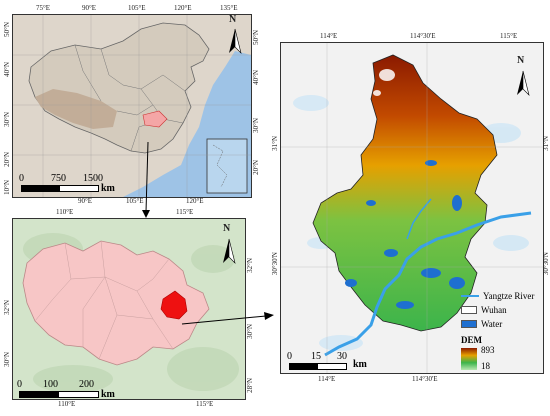 This screenshot has height=416, width=550. I want to click on lon-label-bottom: 114°E, so click(327, 379).